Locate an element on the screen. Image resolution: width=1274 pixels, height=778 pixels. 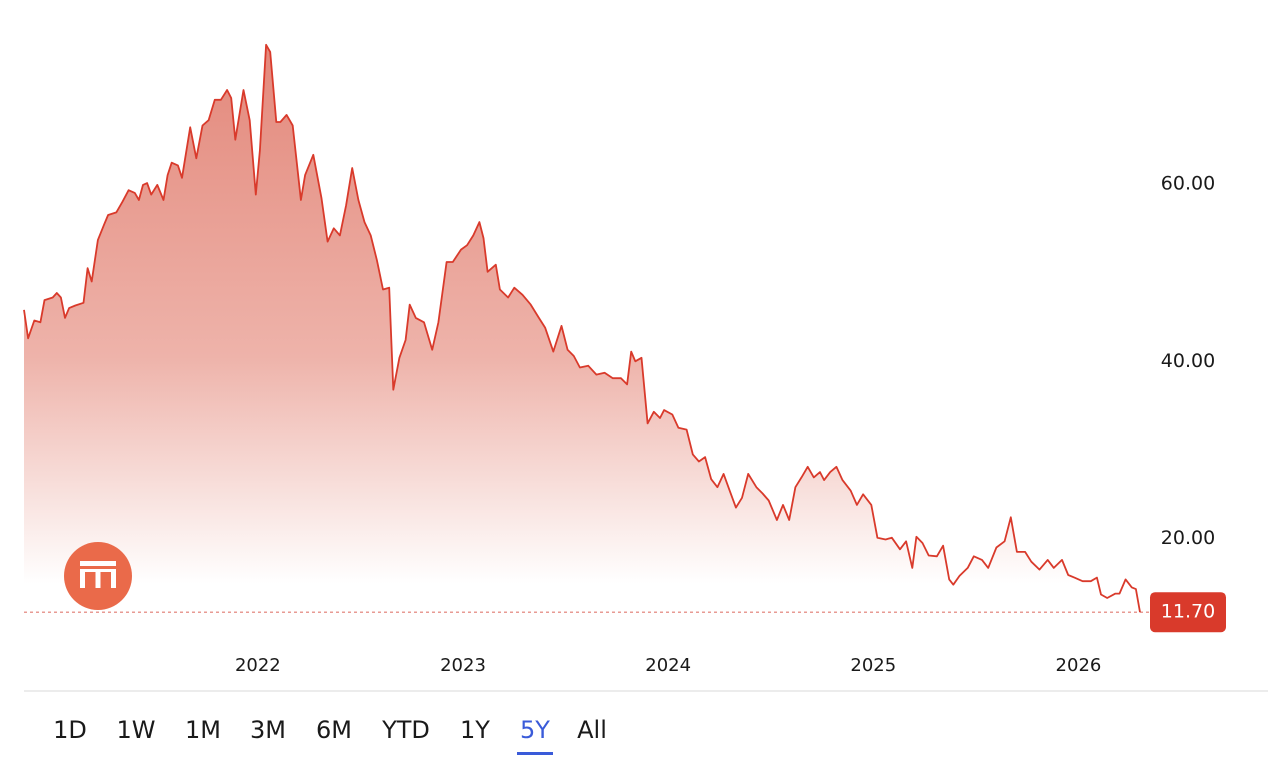
x-tick-label: 2023 is located at coordinates (463, 665).